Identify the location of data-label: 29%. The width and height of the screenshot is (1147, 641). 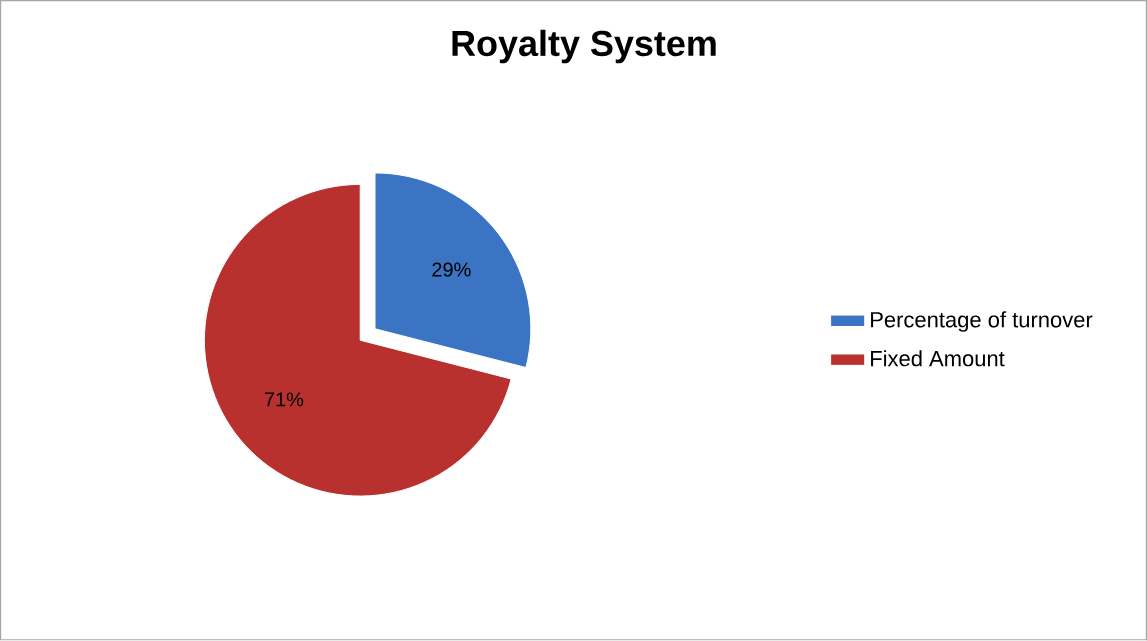
(451, 269).